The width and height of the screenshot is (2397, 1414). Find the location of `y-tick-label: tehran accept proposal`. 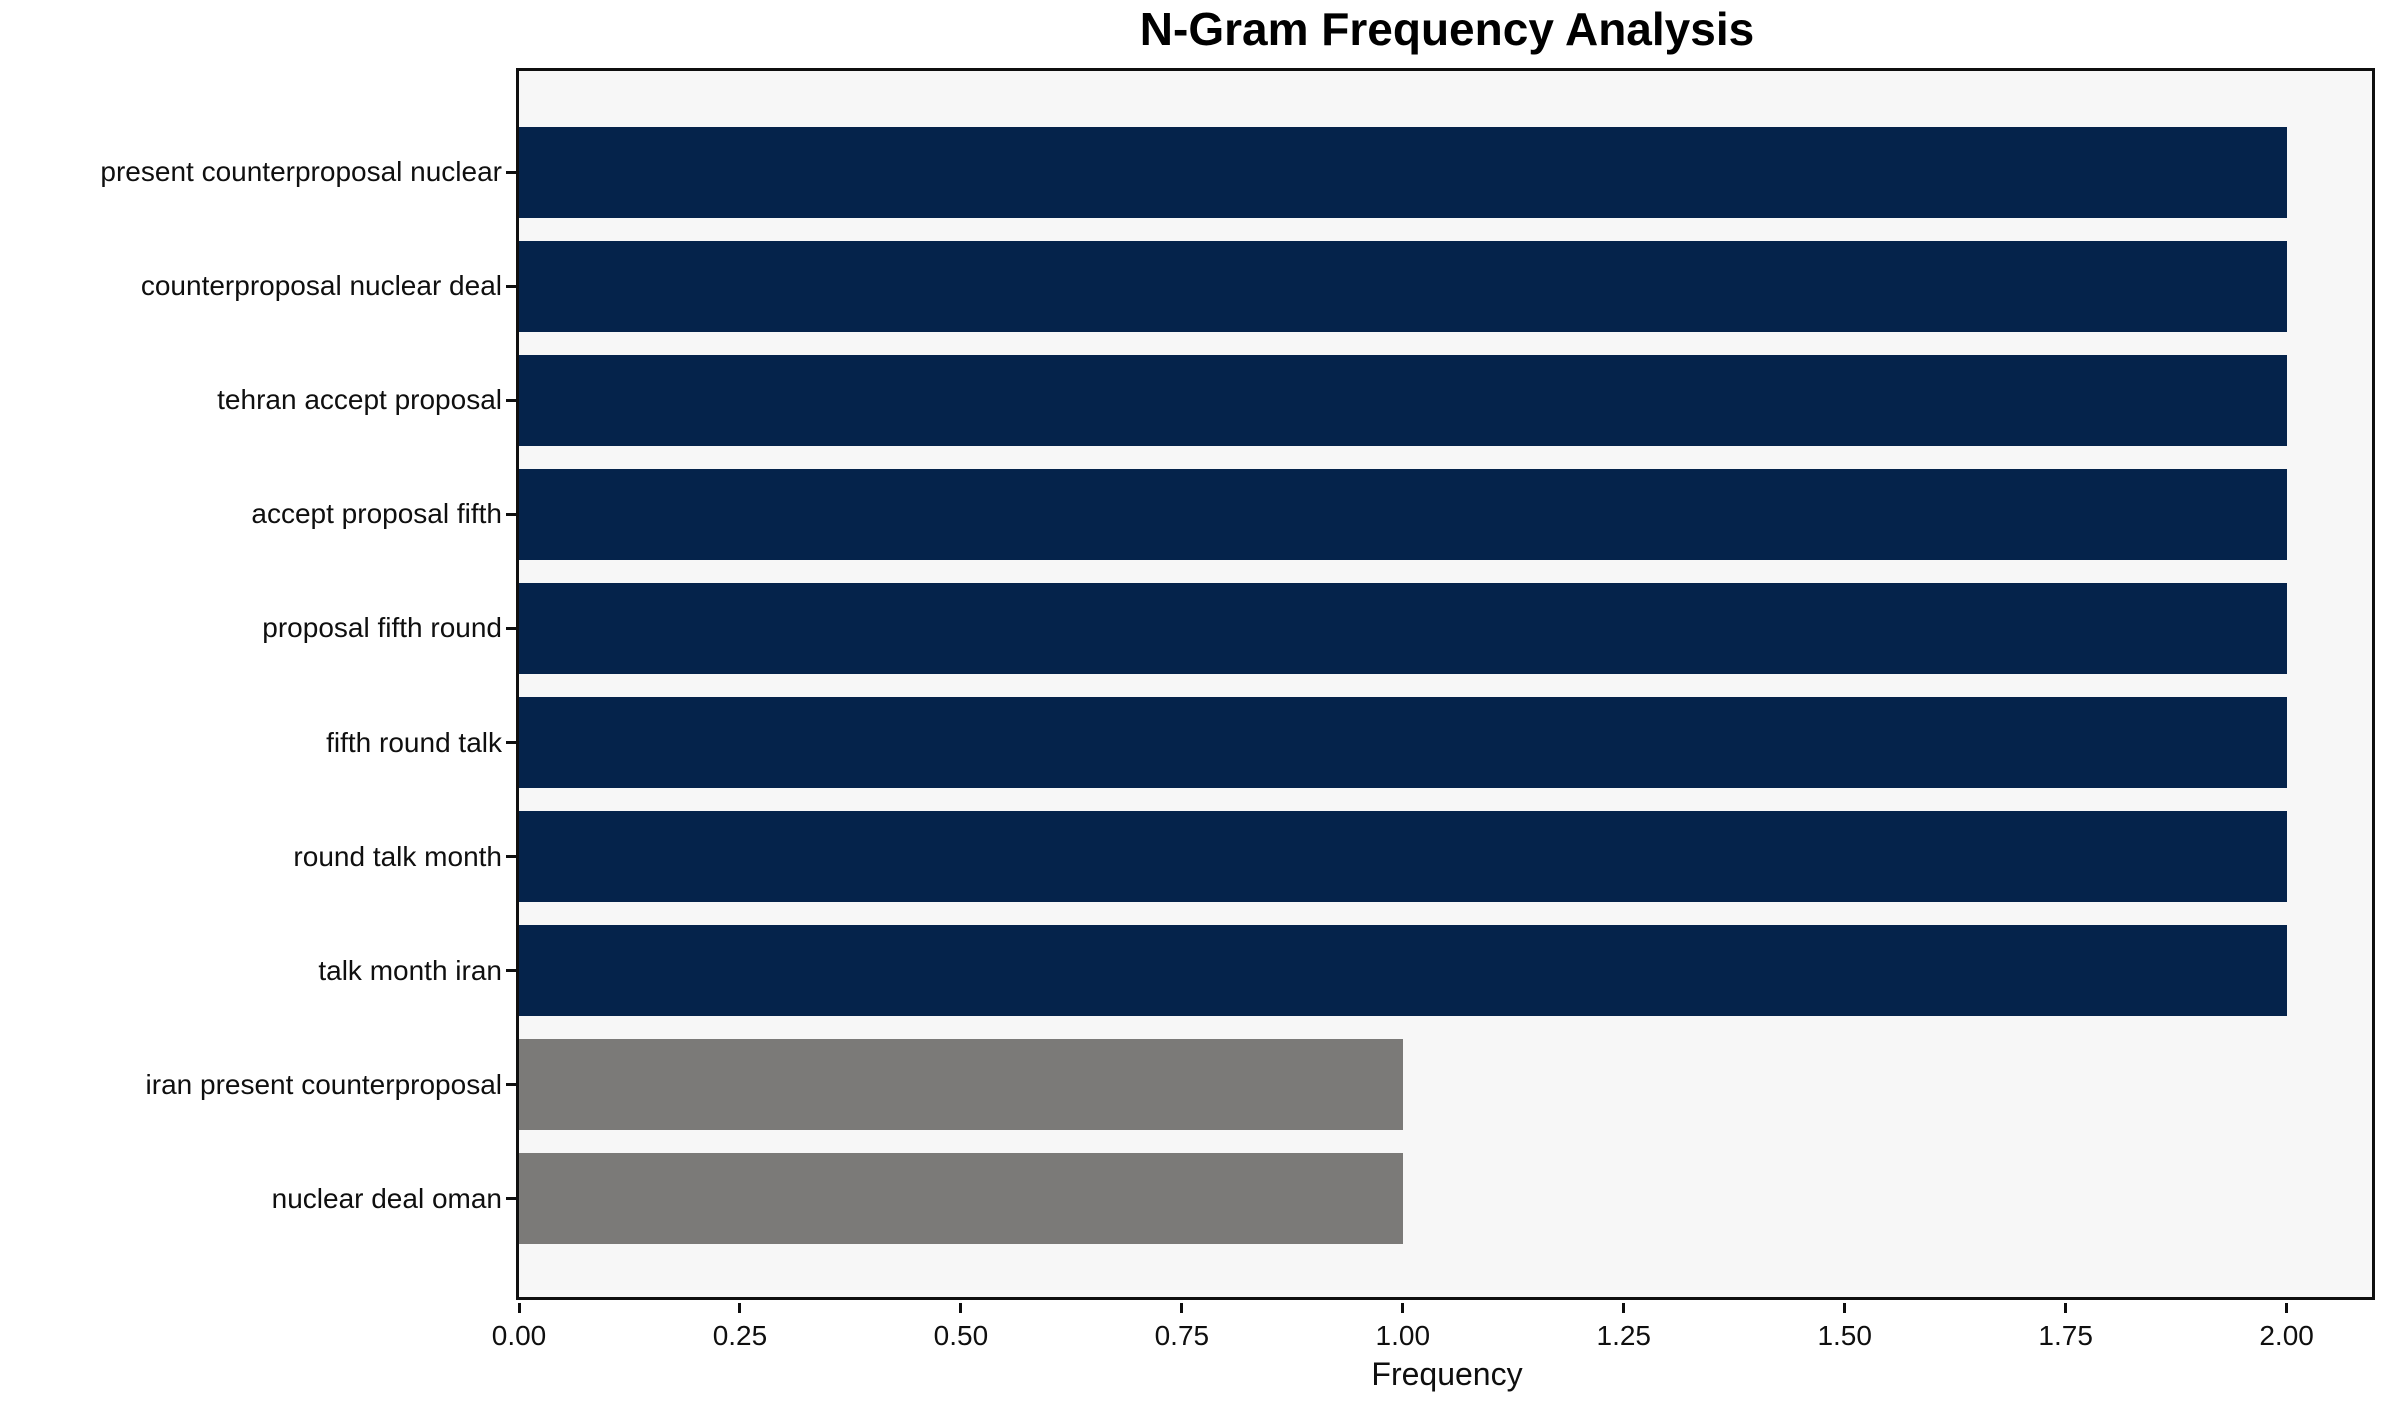

y-tick-label: tehran accept proposal is located at coordinates (359, 400).